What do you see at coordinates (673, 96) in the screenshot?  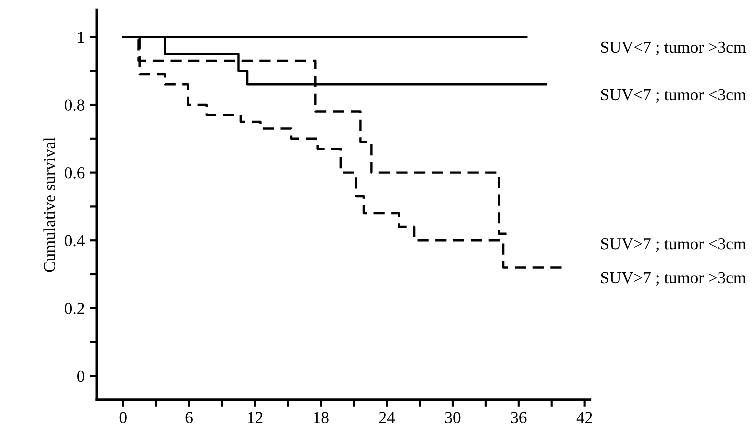 I see `text: SUV<7 ; tumor <3cm` at bounding box center [673, 96].